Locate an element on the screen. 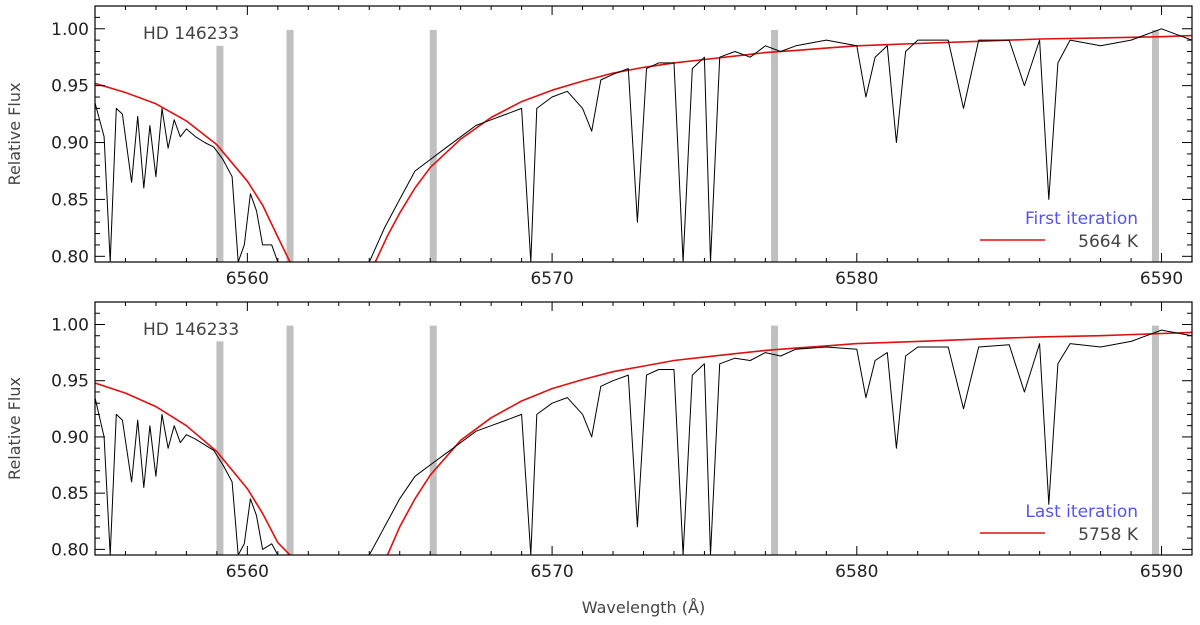 The width and height of the screenshot is (1200, 625). temperature-label: 5664 K is located at coordinates (1108, 242).